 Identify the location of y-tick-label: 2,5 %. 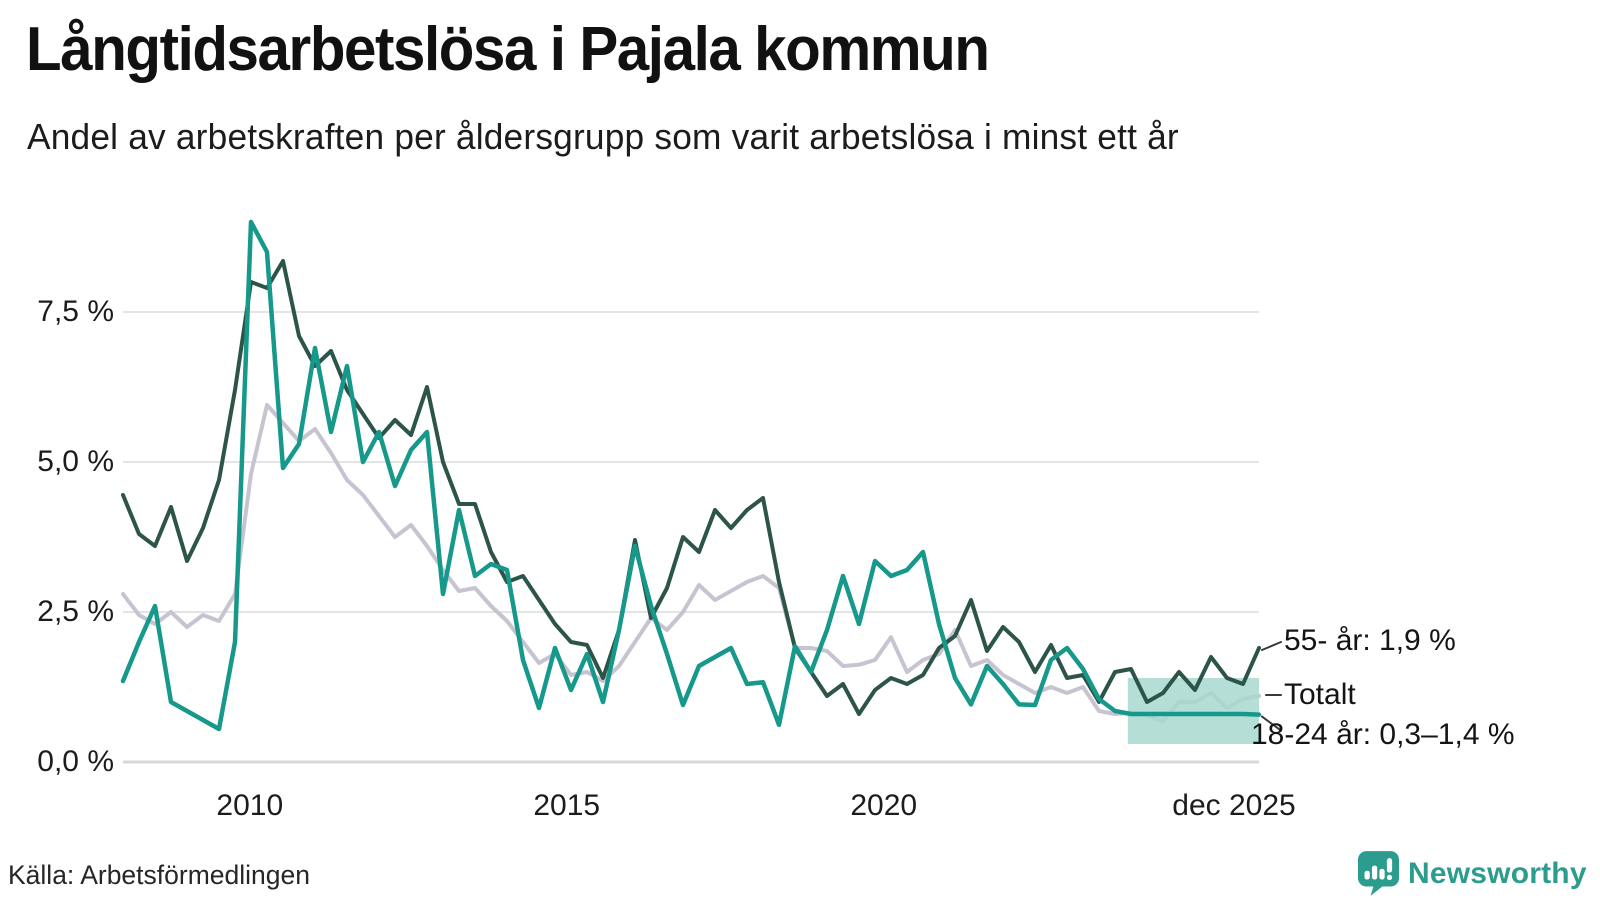
(75, 611).